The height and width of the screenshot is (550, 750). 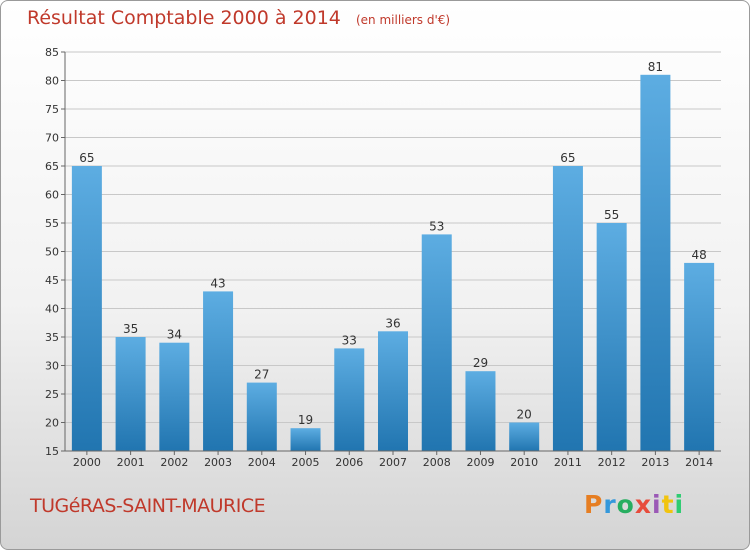 What do you see at coordinates (610, 504) in the screenshot?
I see `logo-letter: r` at bounding box center [610, 504].